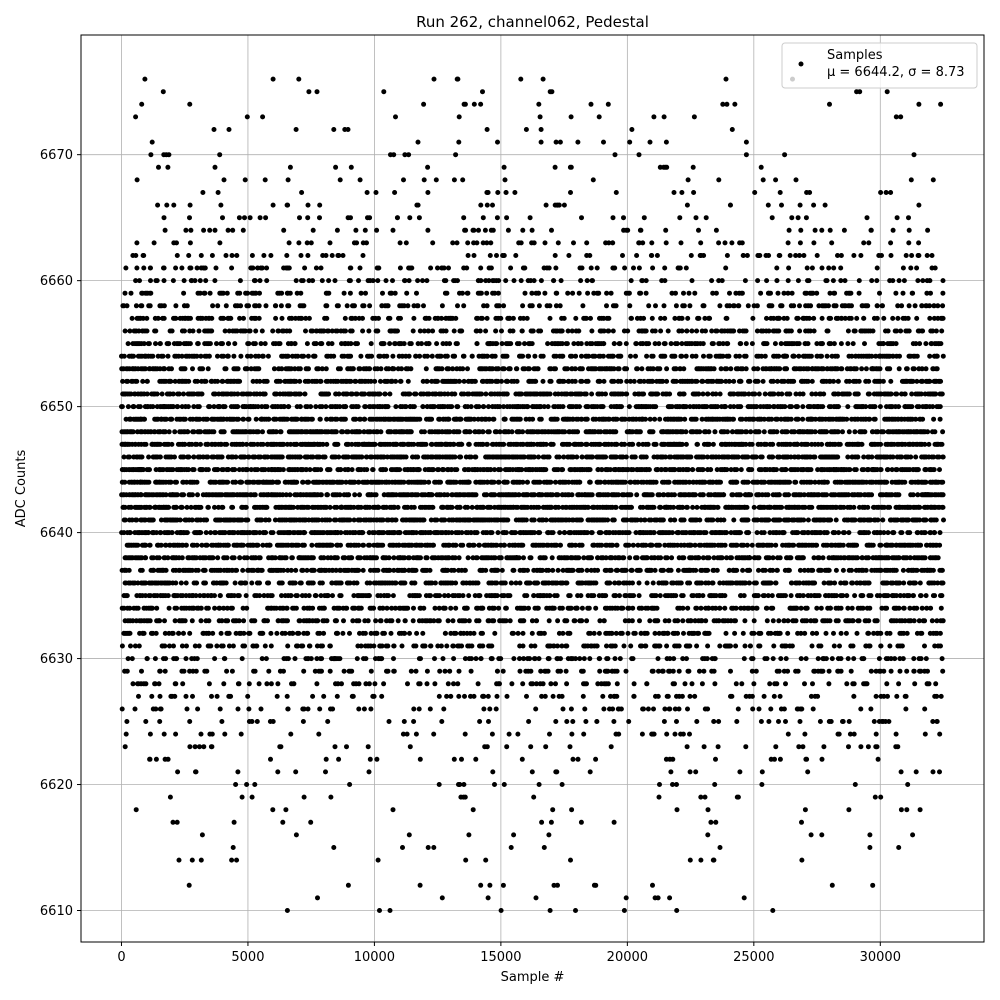 The height and width of the screenshot is (1000, 1000). What do you see at coordinates (896, 72) in the screenshot?
I see `legend-stats-label: μ = 6644.2, σ = 8.73` at bounding box center [896, 72].